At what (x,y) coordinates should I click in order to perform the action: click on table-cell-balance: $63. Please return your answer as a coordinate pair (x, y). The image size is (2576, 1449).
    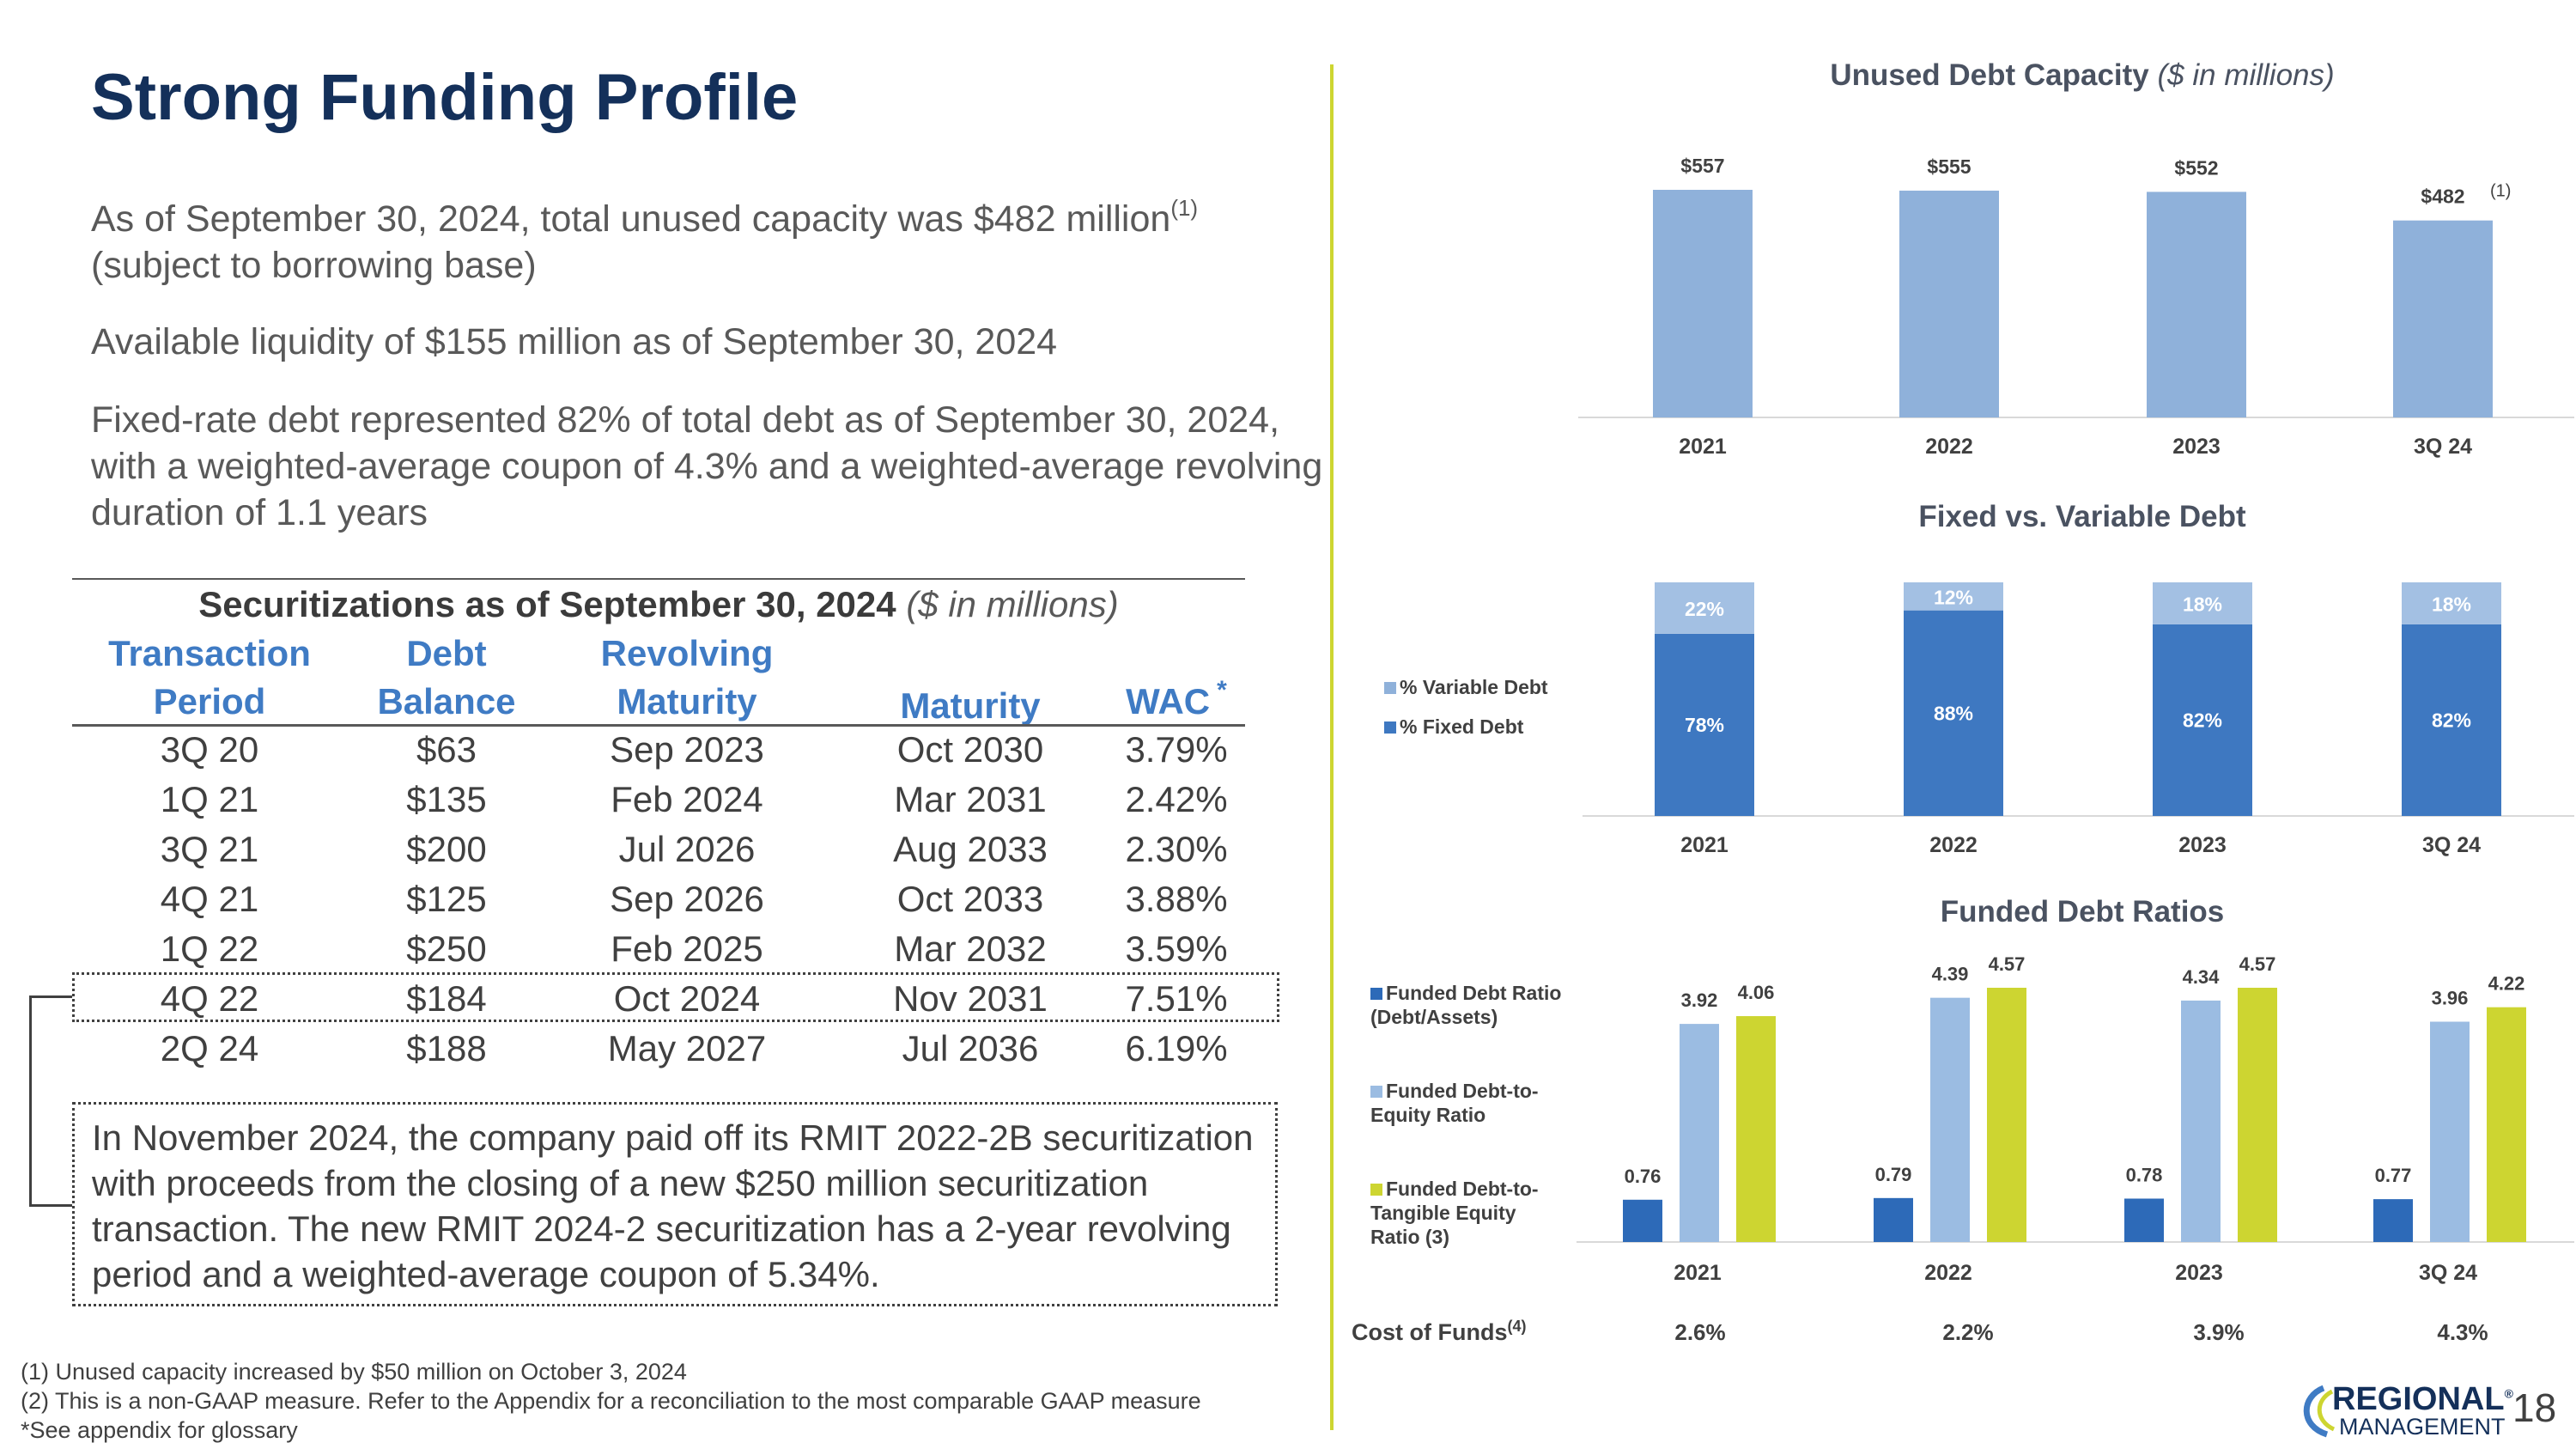
    Looking at the image, I should click on (446, 749).